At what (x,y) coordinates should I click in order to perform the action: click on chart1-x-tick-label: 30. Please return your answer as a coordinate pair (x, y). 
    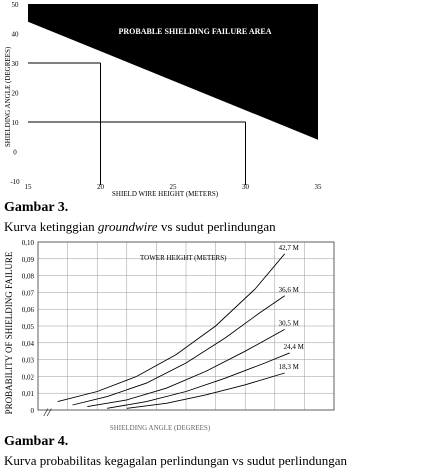
    Looking at the image, I should click on (246, 187).